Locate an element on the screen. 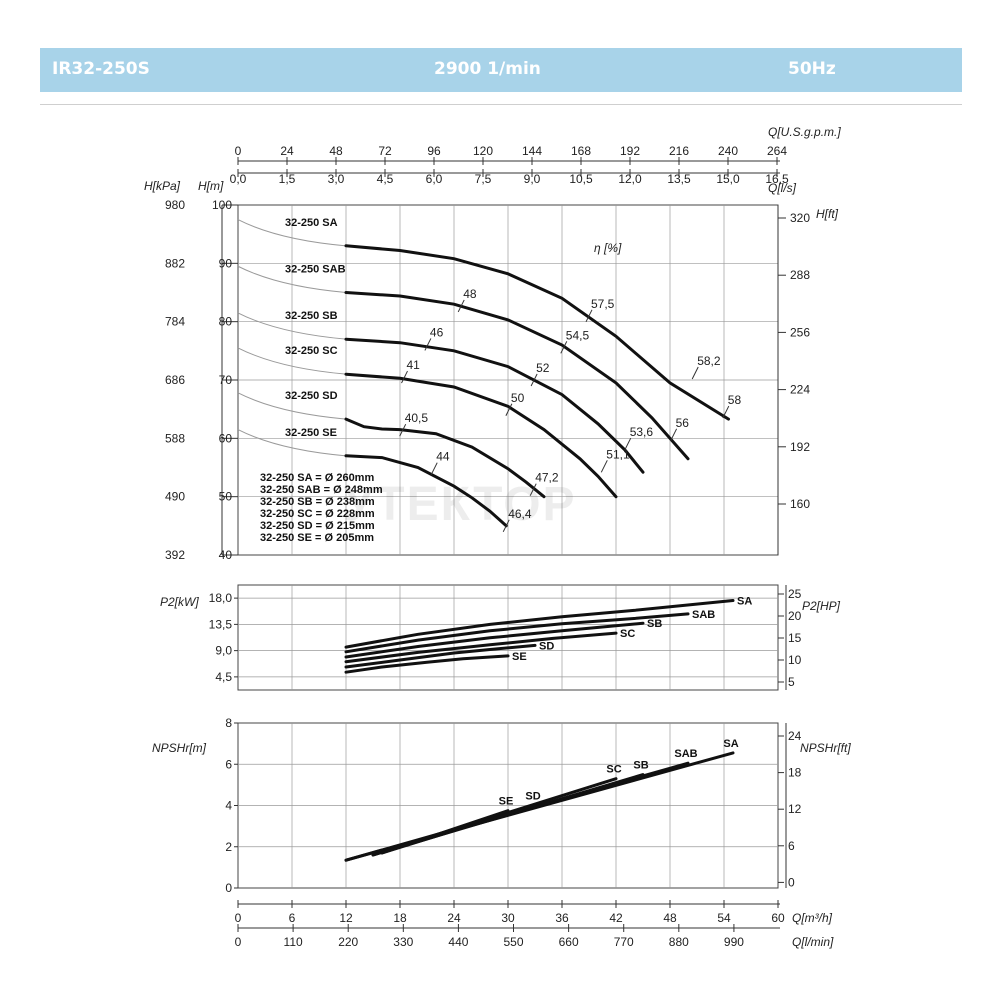  tick-label: 120 is located at coordinates (483, 151).